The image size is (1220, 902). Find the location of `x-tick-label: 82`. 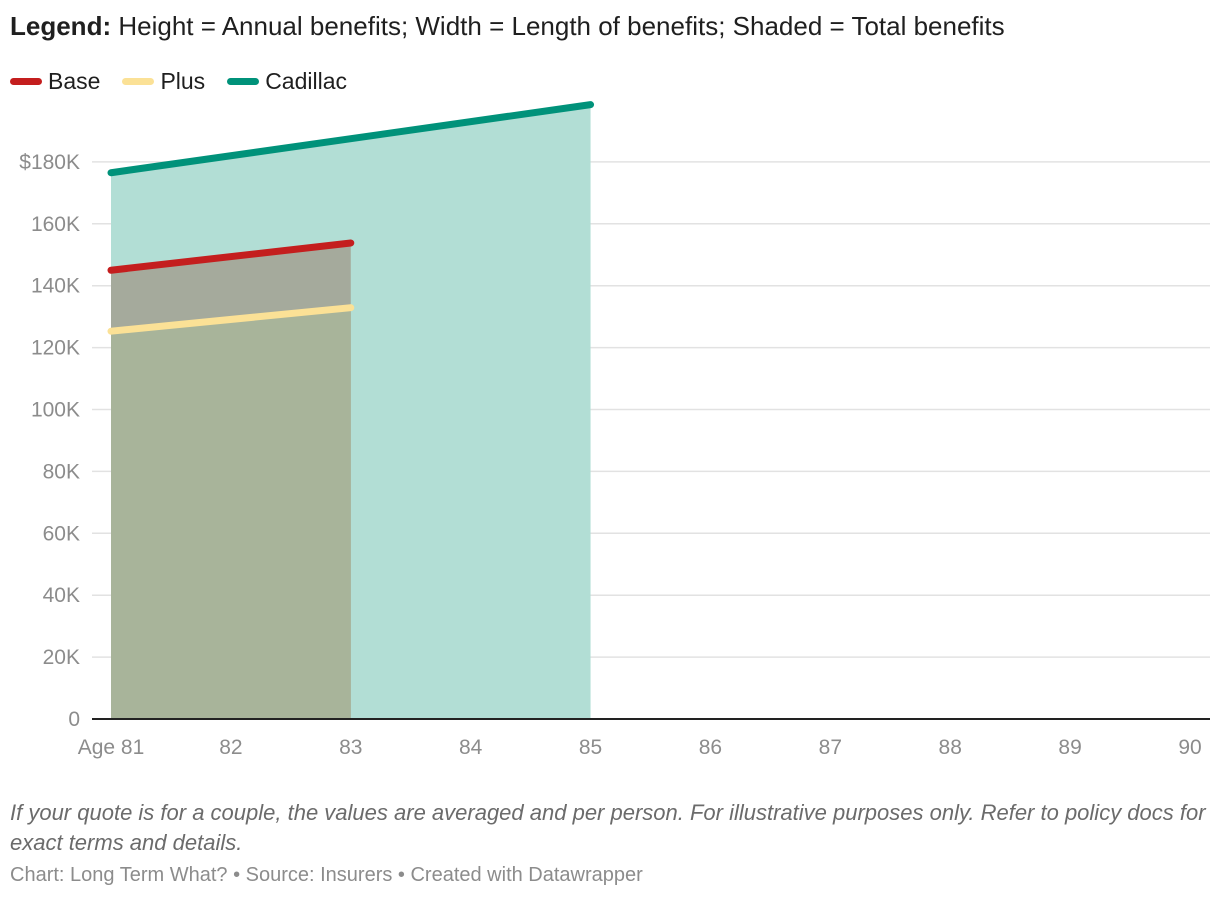

x-tick-label: 82 is located at coordinates (230, 747).